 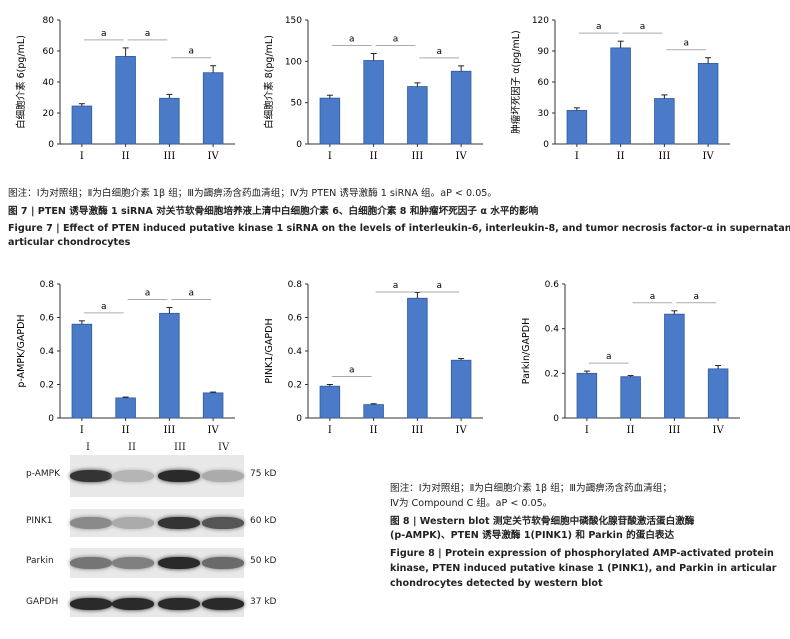 I want to click on blot-protein-label: p-AMPK, so click(x=43, y=474).